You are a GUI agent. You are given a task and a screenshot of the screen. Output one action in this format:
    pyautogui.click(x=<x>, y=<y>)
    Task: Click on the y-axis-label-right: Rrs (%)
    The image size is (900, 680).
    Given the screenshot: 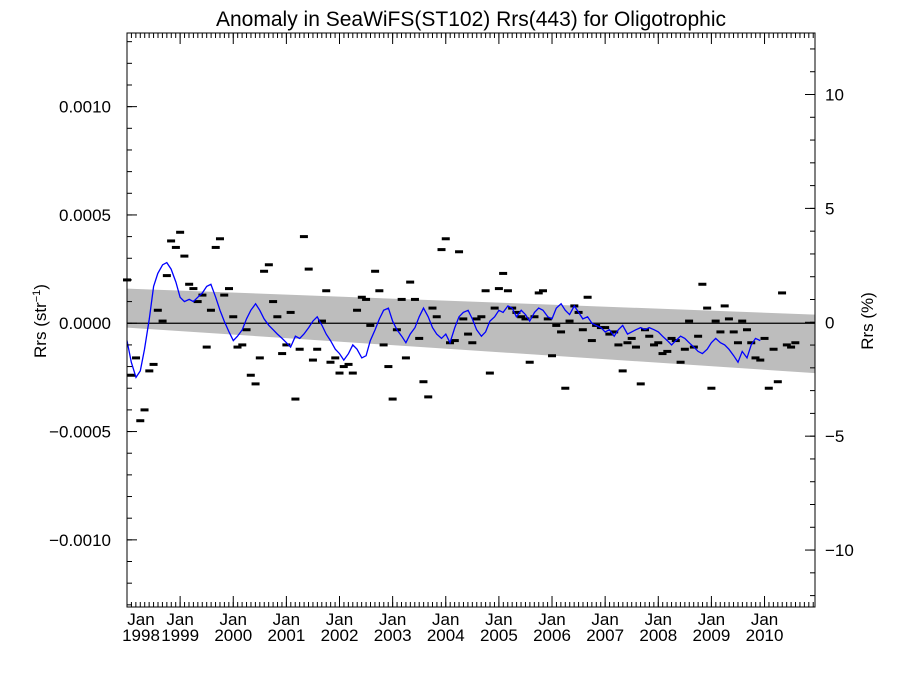 What is the action you would take?
    pyautogui.click(x=867, y=321)
    